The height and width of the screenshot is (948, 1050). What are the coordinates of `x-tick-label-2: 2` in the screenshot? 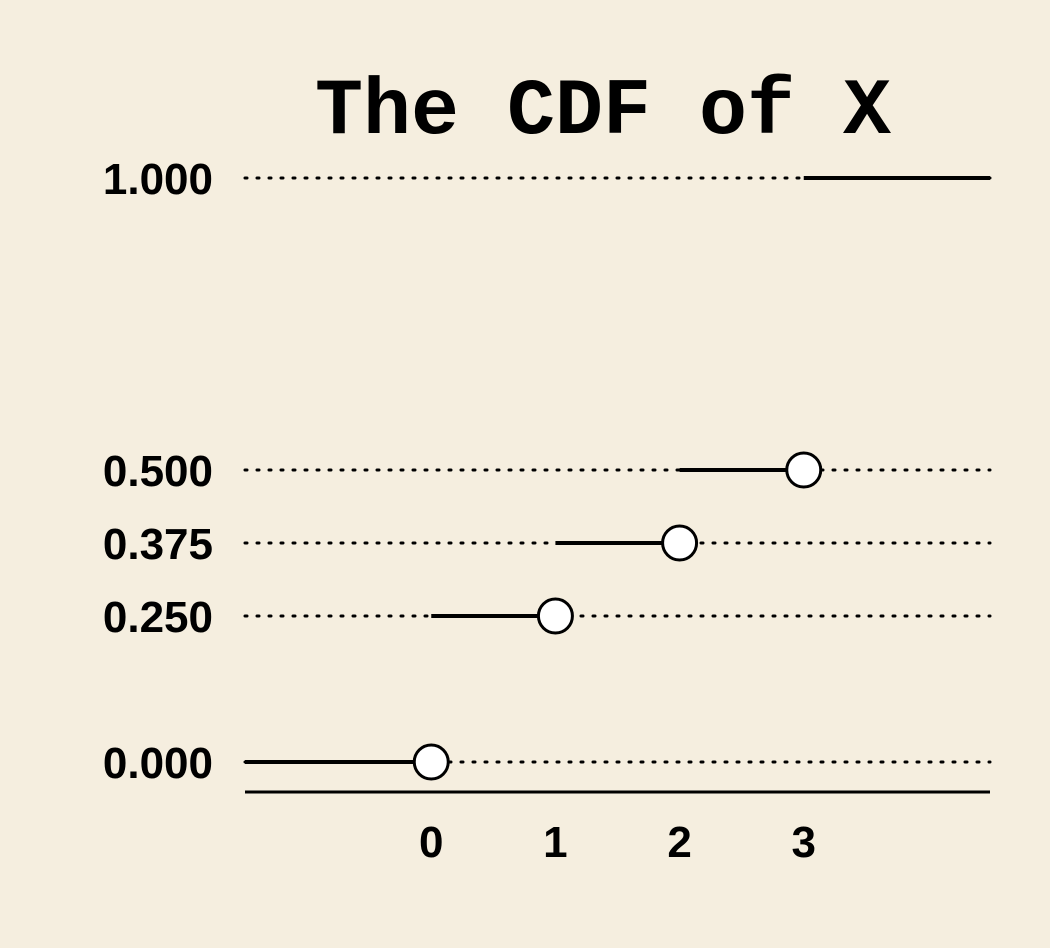 It's located at (679, 842).